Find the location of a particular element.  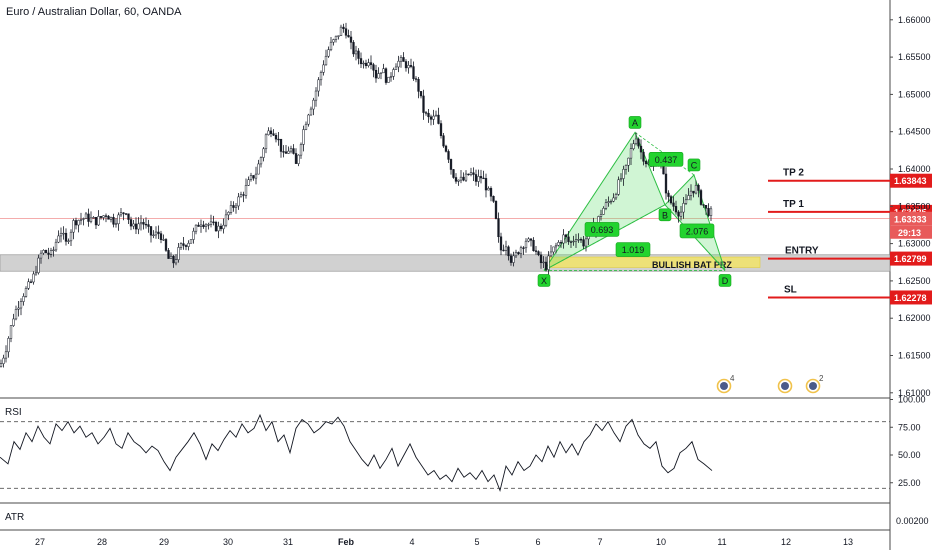

level-label: ENTRY is located at coordinates (802, 251).